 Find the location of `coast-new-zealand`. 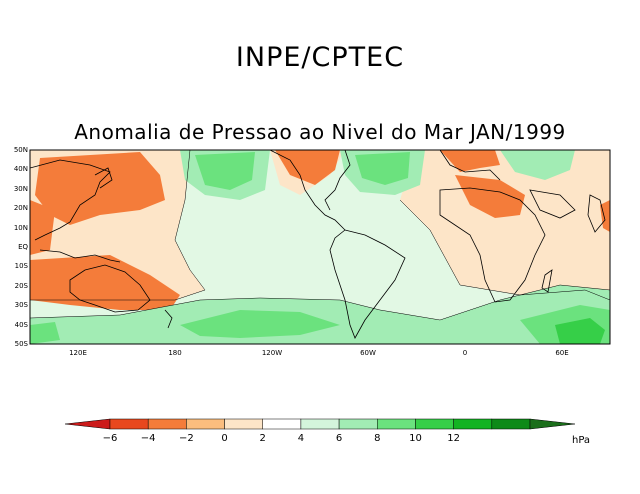

coast-new-zealand is located at coordinates (168, 319).